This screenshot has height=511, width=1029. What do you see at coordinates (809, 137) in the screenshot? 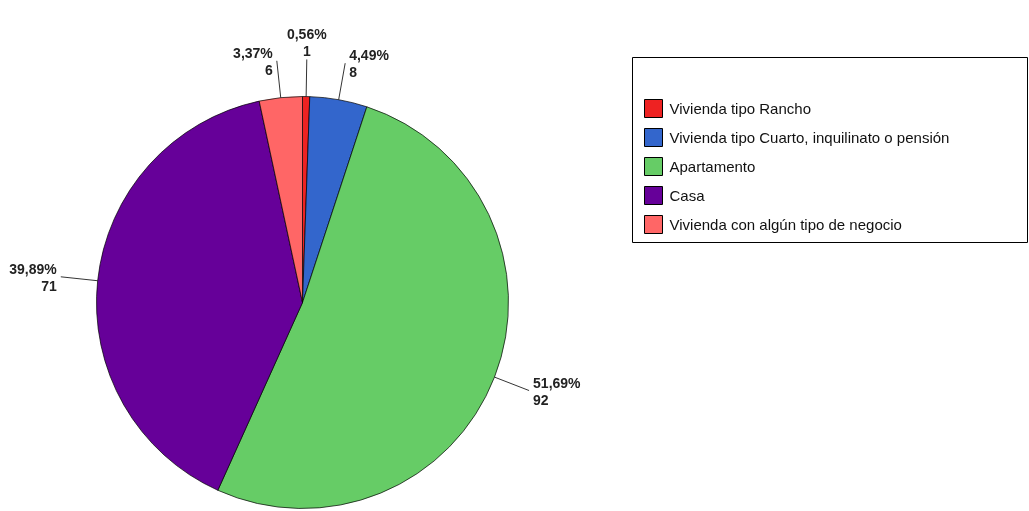
I see `legend-label: Vivienda tipo Cuarto, inquilinato o pensión` at bounding box center [809, 137].